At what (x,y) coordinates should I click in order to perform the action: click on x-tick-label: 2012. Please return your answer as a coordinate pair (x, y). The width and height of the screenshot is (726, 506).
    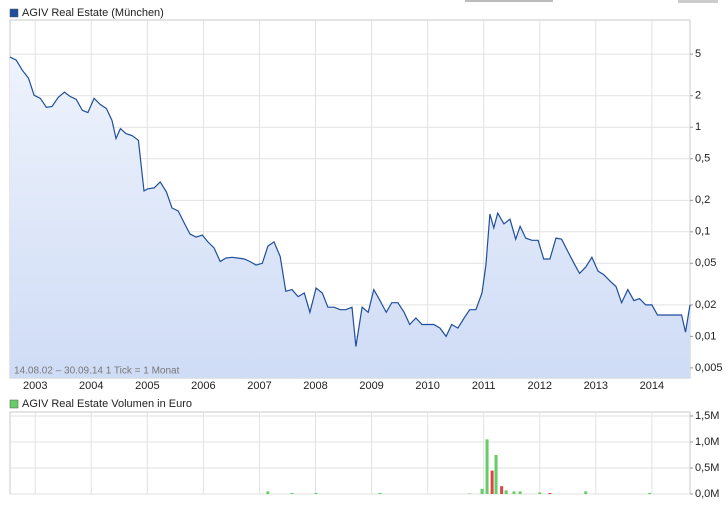
    Looking at the image, I should click on (540, 386).